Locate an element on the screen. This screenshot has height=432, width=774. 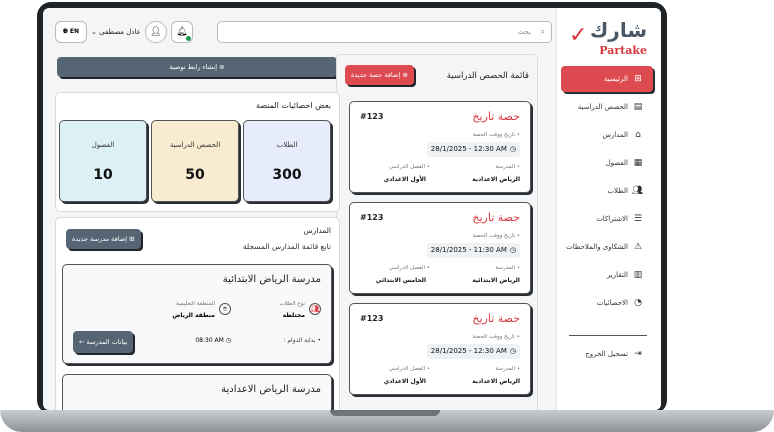
pie-chart-icon: ◔ is located at coordinates (638, 303).